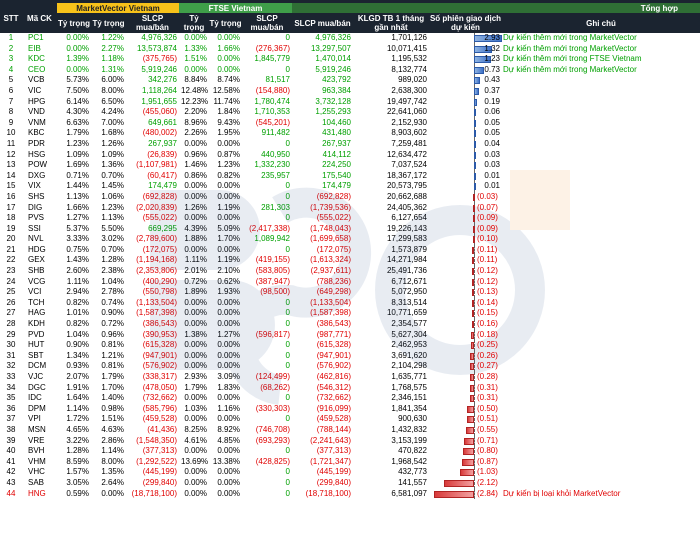 This screenshot has width=700, height=542. Describe the element at coordinates (409, 376) in the screenshot. I see `cell-t2: 1,635,771` at that location.